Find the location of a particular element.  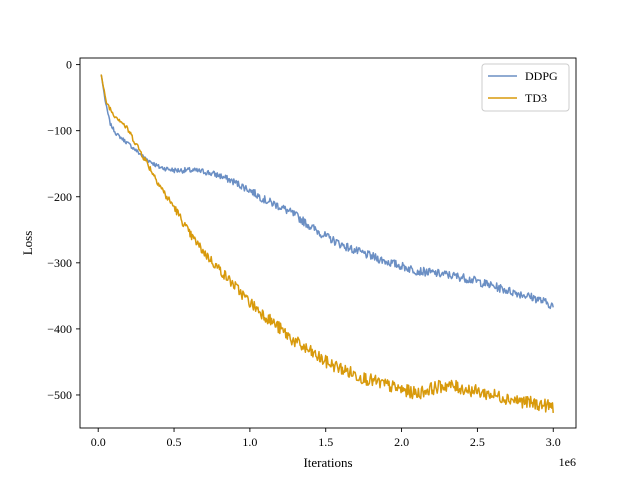

y-tick-label: −100 is located at coordinates (59, 131).